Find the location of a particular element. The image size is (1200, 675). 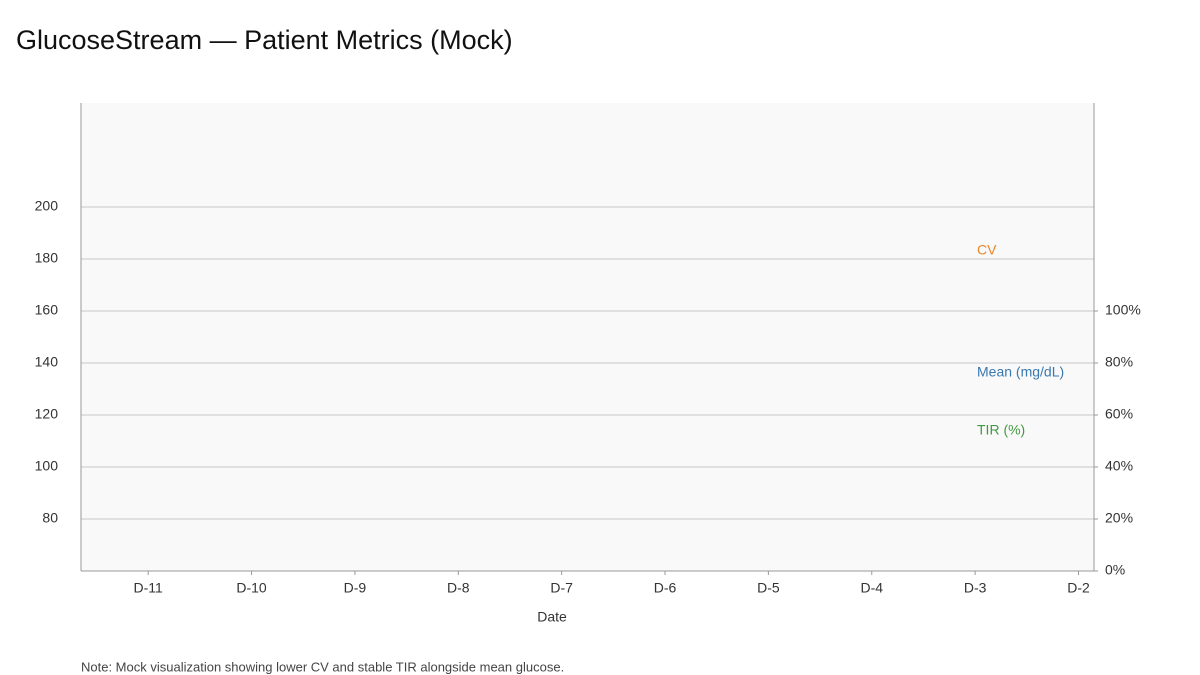

y-tick-label: 140 is located at coordinates (47, 362).